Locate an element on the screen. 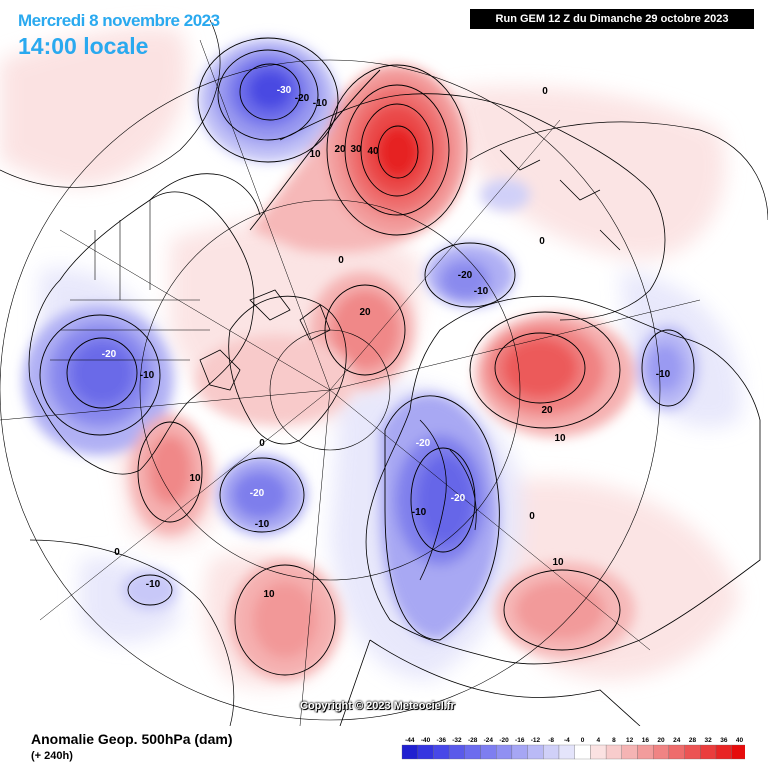  label-minus10-northsea: -10 is located at coordinates (419, 512).